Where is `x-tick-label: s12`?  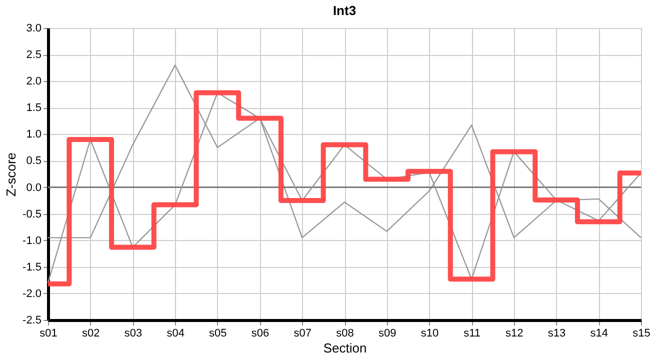
x-tick-label: s12 is located at coordinates (515, 334).